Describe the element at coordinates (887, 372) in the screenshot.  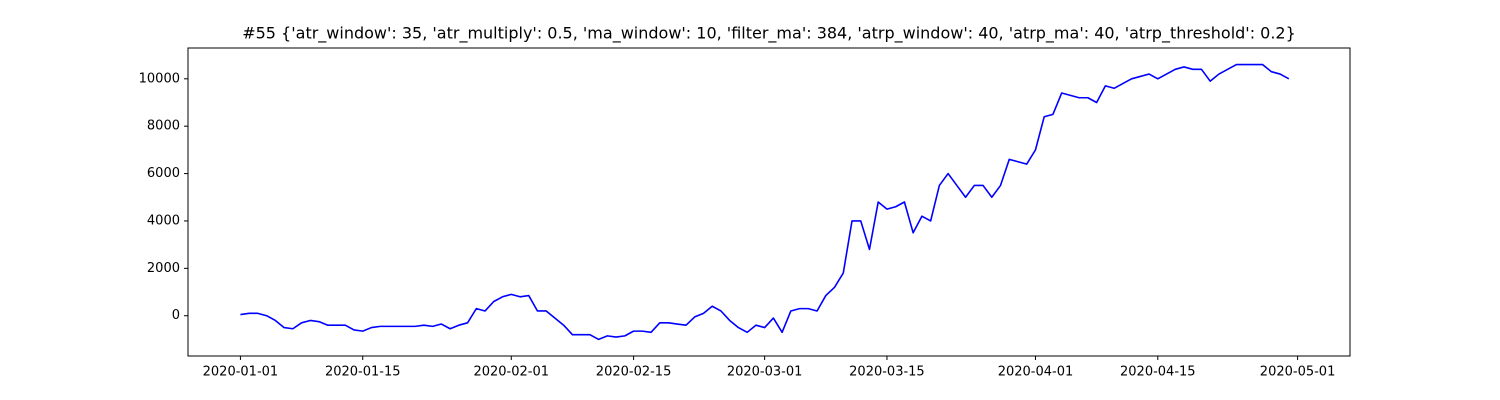
I see `x-tick-label: 2020-03-15` at that location.